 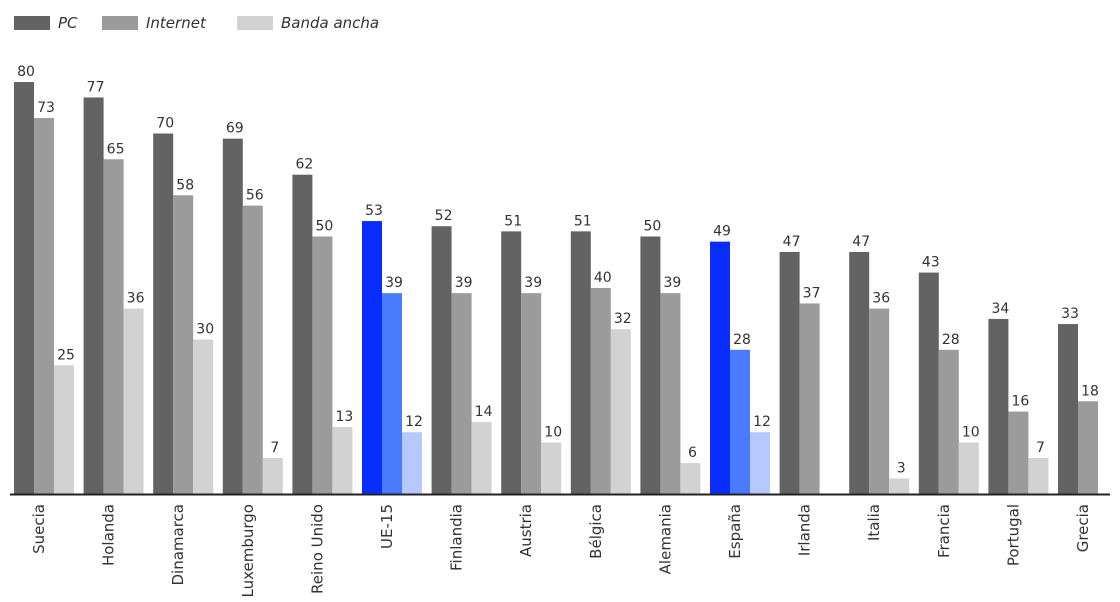 What do you see at coordinates (948, 421) in the screenshot?
I see `bar-francia-internet` at bounding box center [948, 421].